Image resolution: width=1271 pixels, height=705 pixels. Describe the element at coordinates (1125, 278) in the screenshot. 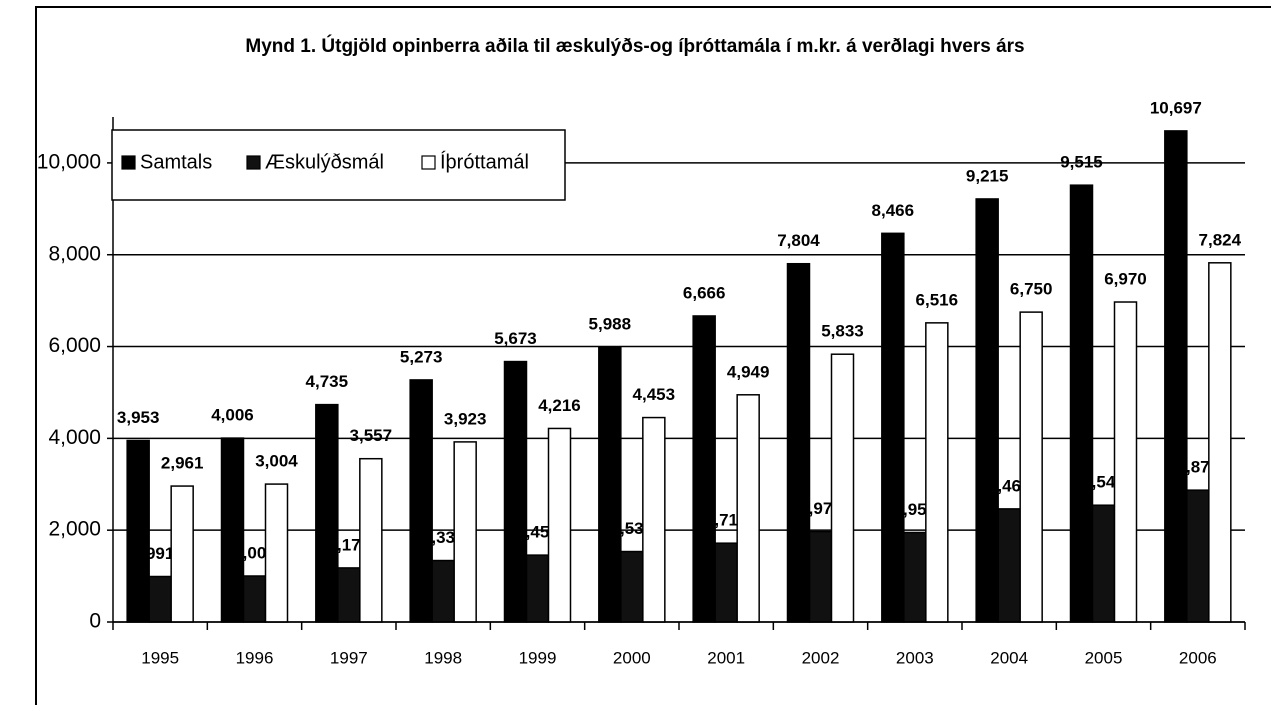

I see `value-label: 6,970` at that location.